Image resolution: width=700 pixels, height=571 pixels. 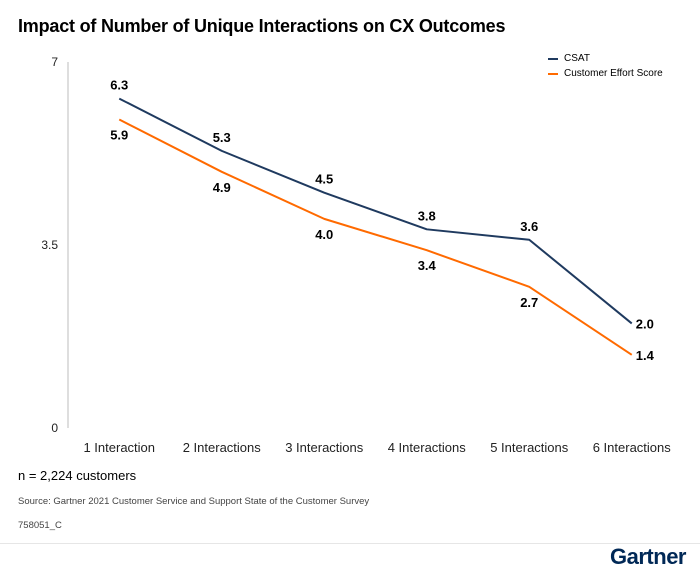 What do you see at coordinates (49, 245) in the screenshot?
I see `y-tick-label: 3.5` at bounding box center [49, 245].